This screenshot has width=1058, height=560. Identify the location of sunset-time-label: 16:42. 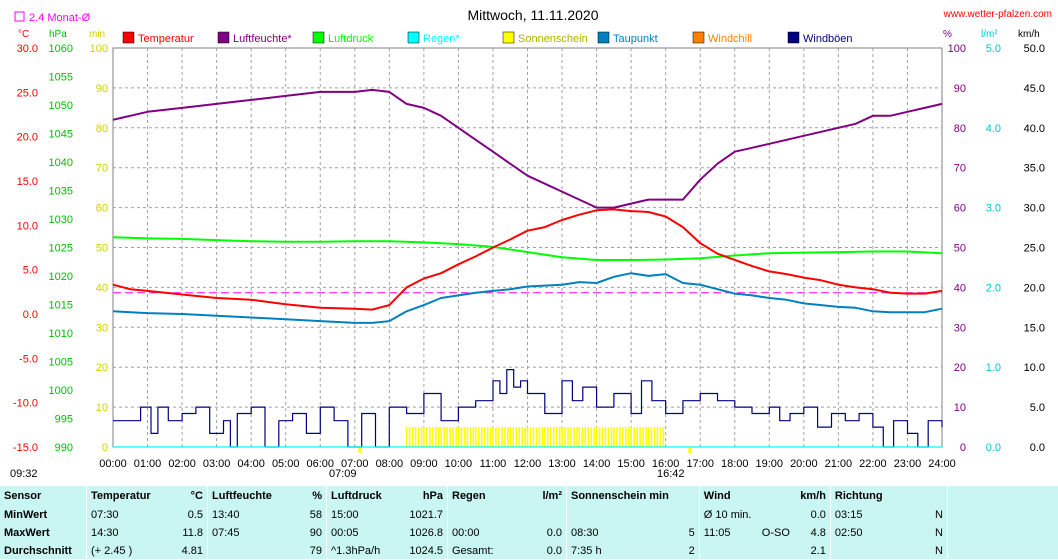
(671, 474).